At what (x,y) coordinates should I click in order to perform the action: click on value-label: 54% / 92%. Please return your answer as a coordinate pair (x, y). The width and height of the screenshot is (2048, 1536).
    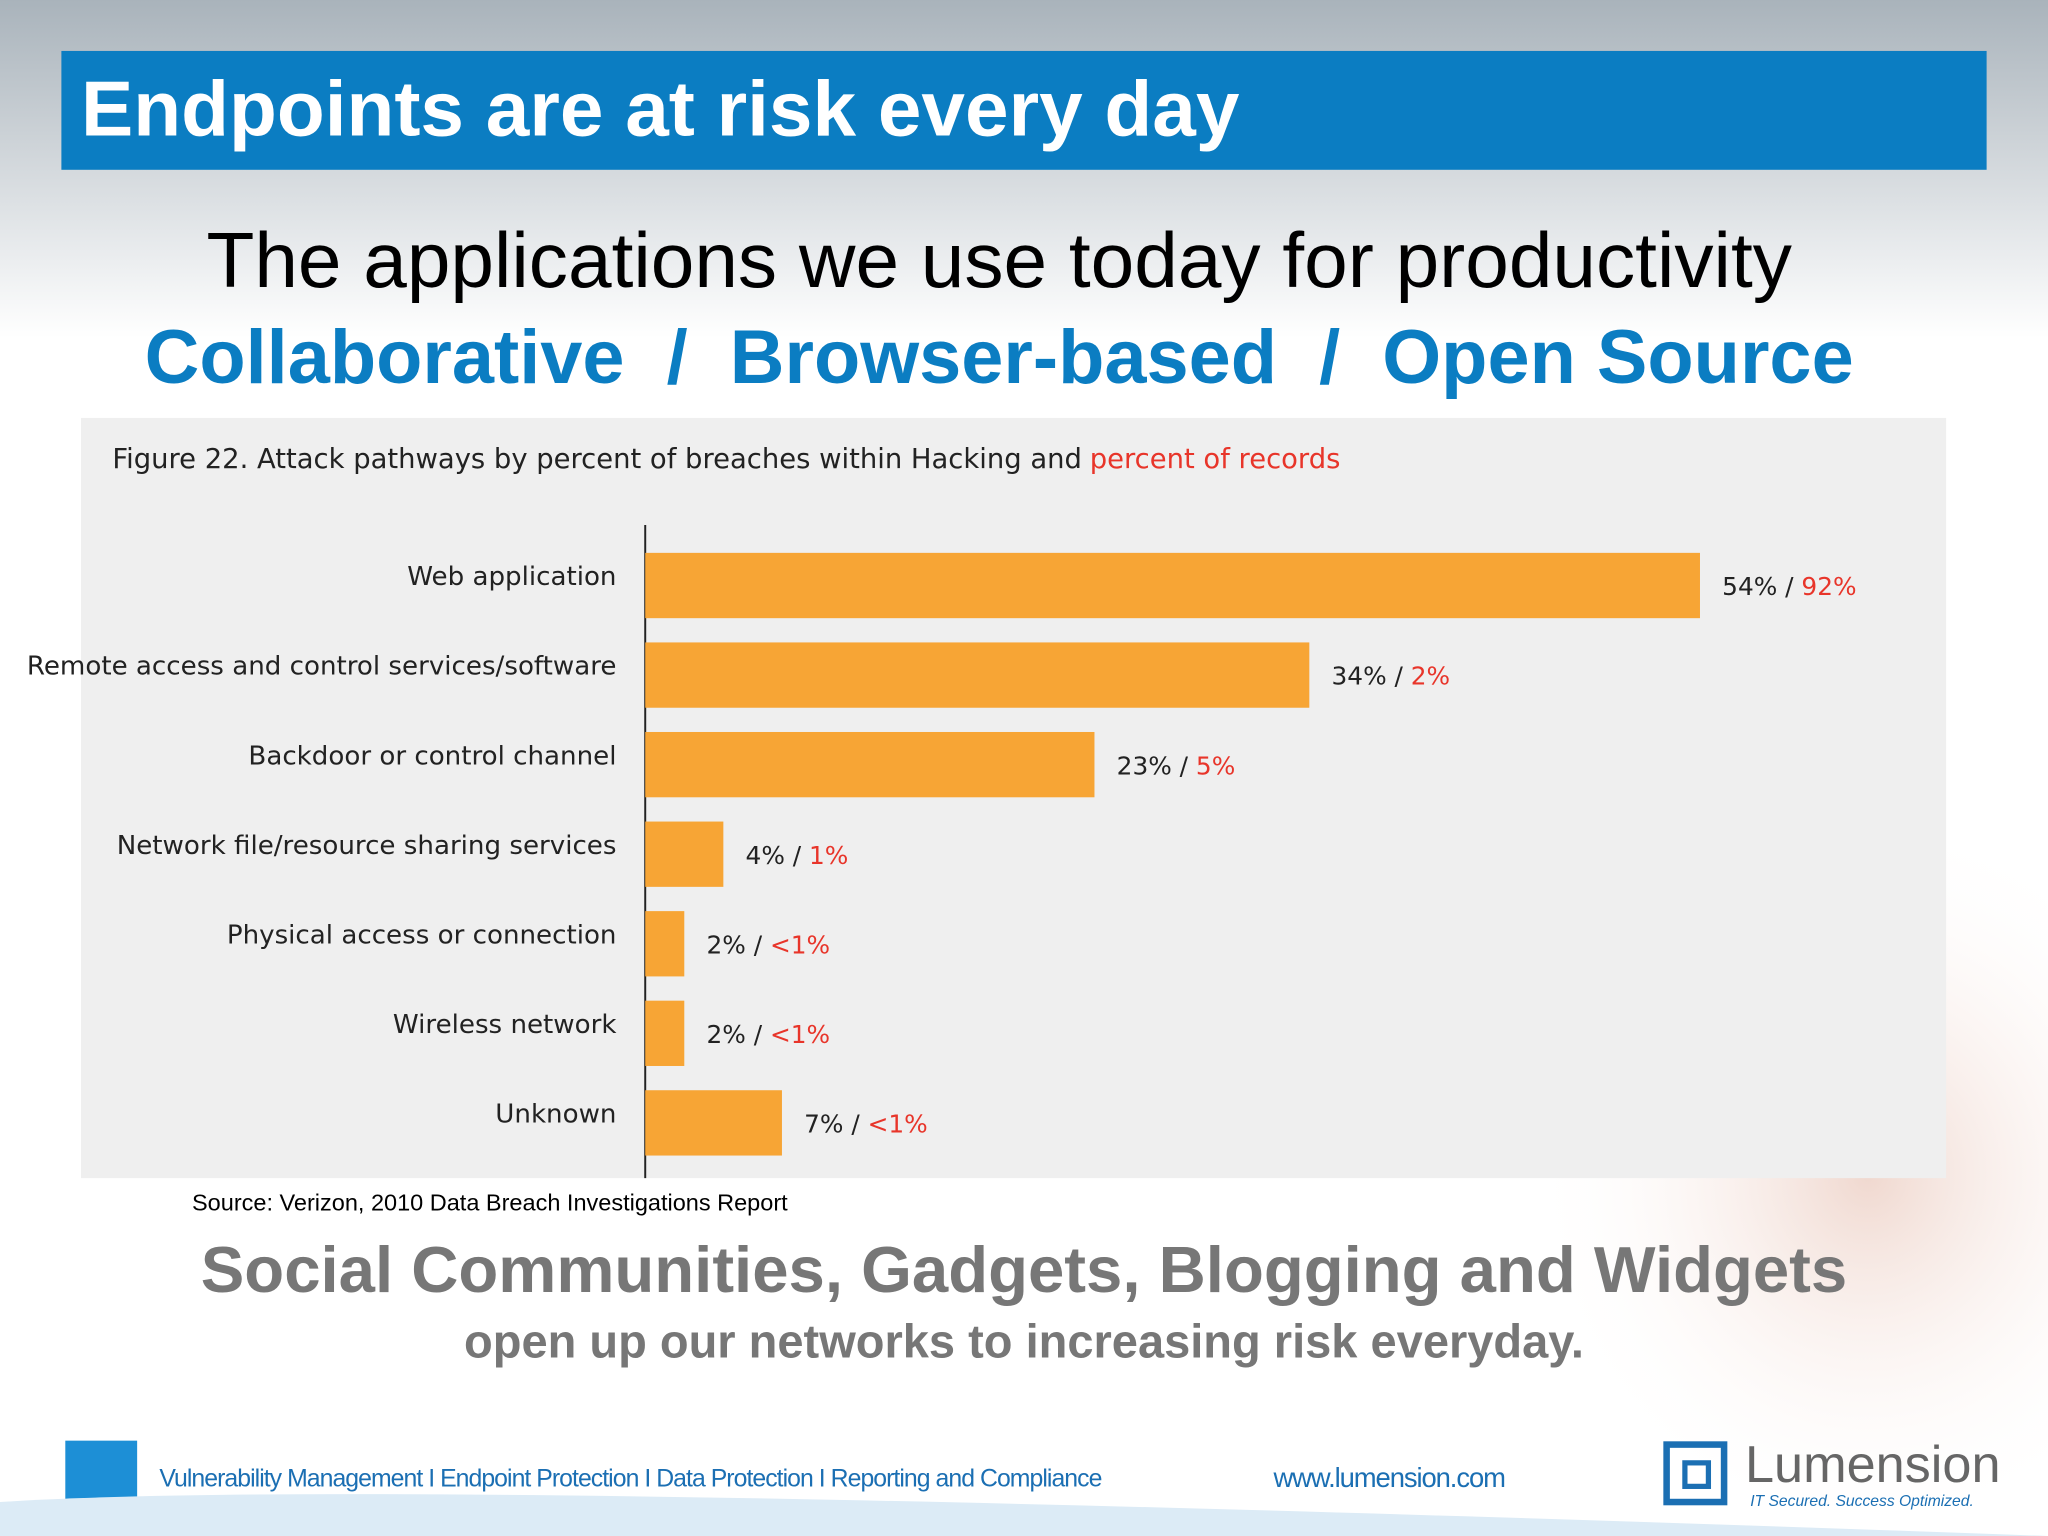
    Looking at the image, I should click on (1789, 586).